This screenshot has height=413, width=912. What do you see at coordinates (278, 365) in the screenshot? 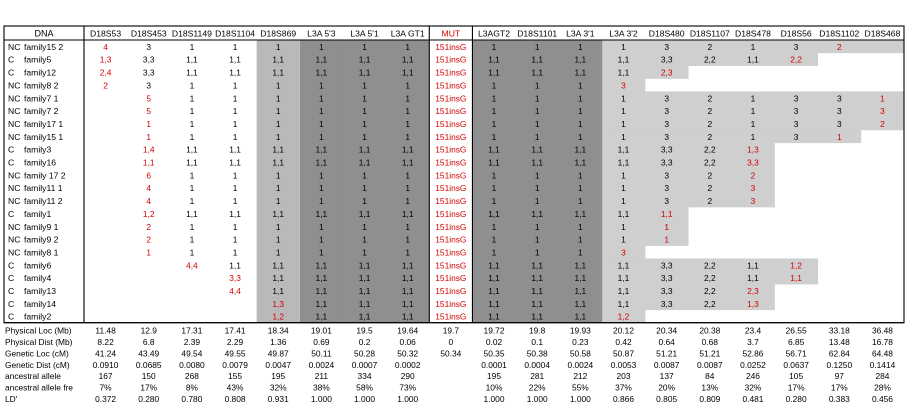
I see `stat-value: 0.0047` at bounding box center [278, 365].